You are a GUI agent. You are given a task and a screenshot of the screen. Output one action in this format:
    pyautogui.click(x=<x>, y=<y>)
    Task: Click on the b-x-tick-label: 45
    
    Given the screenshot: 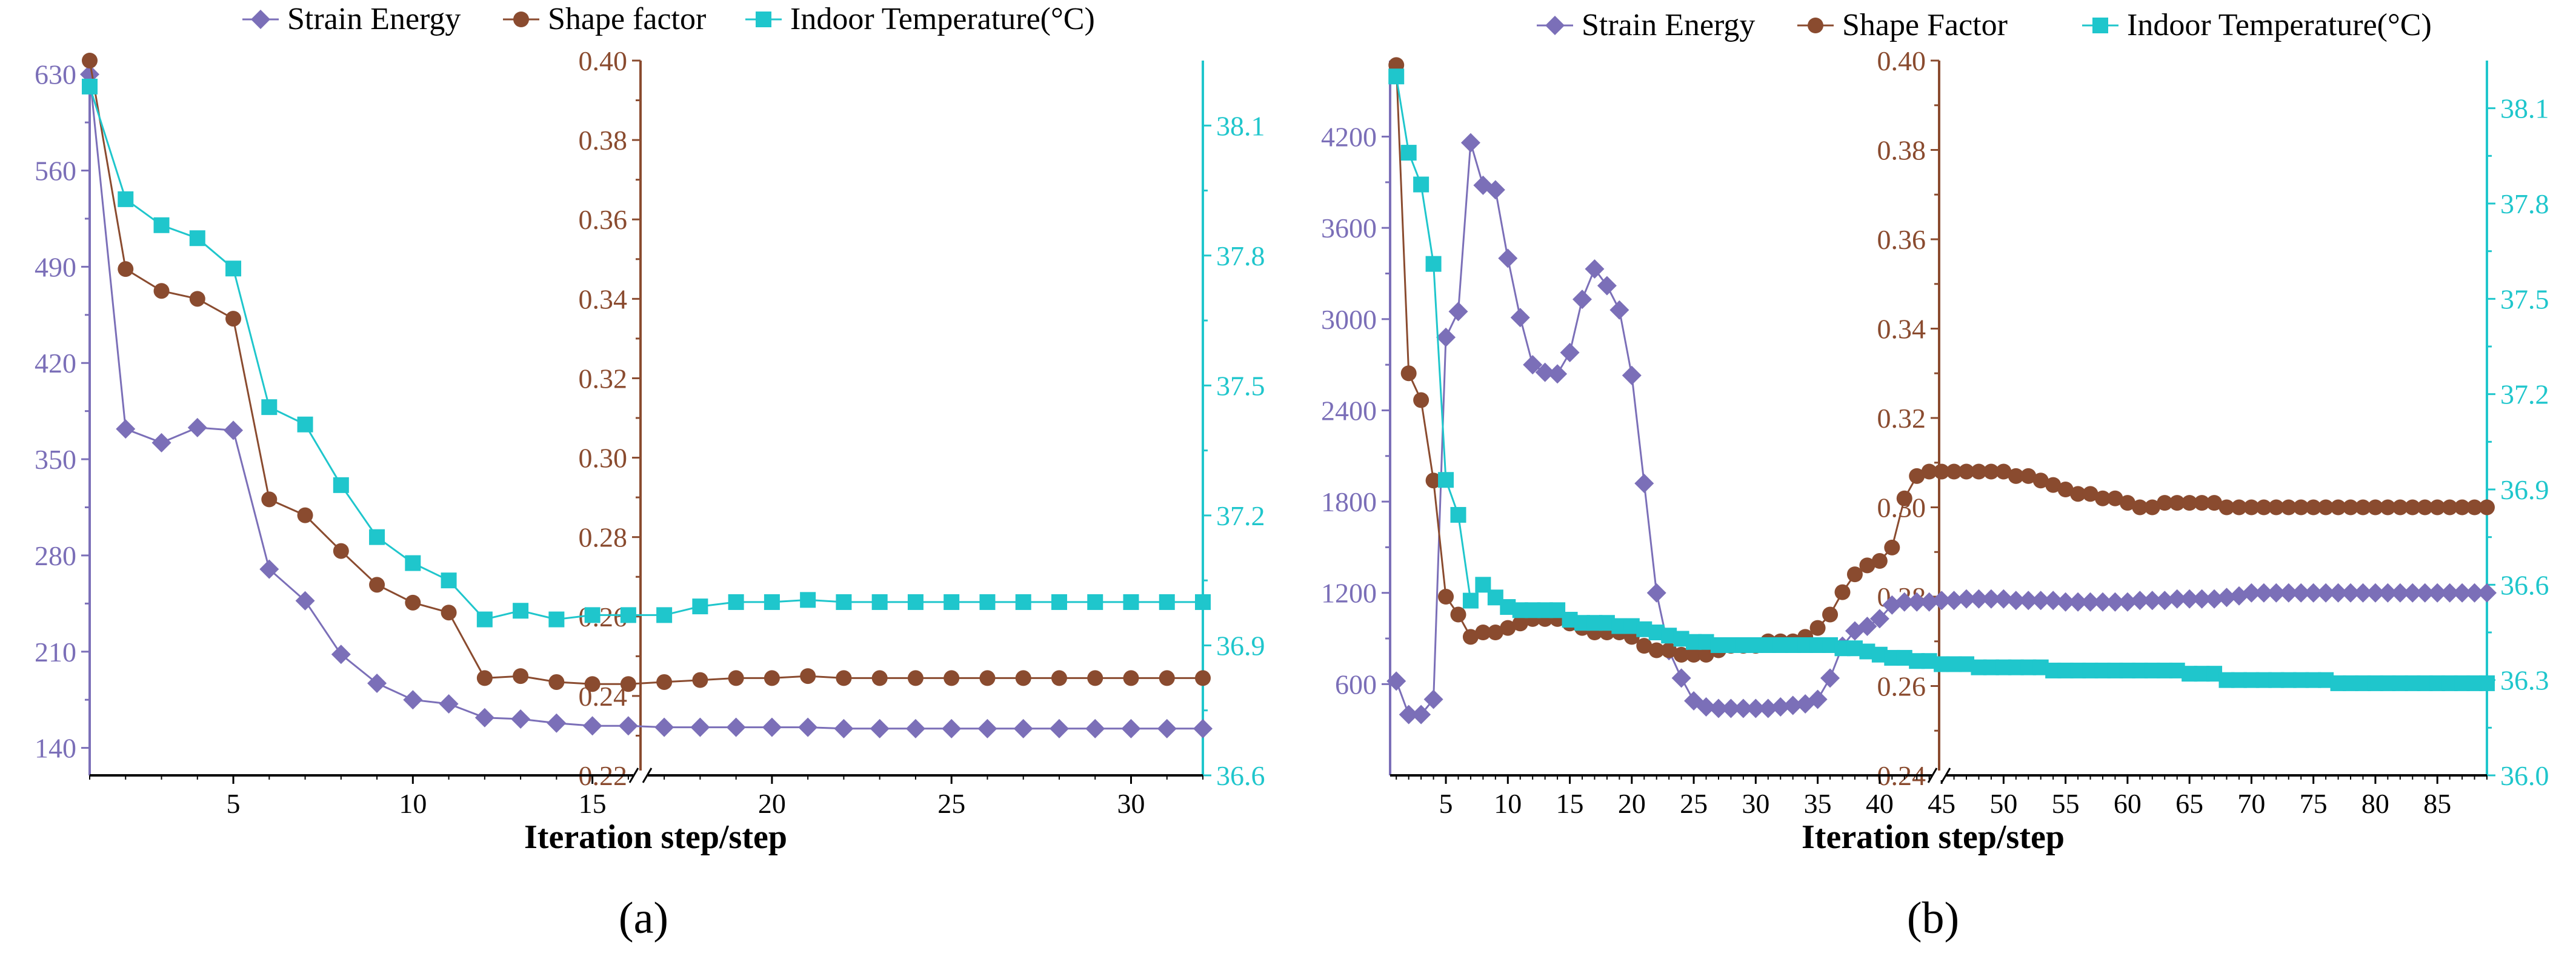 What is the action you would take?
    pyautogui.click(x=1941, y=804)
    